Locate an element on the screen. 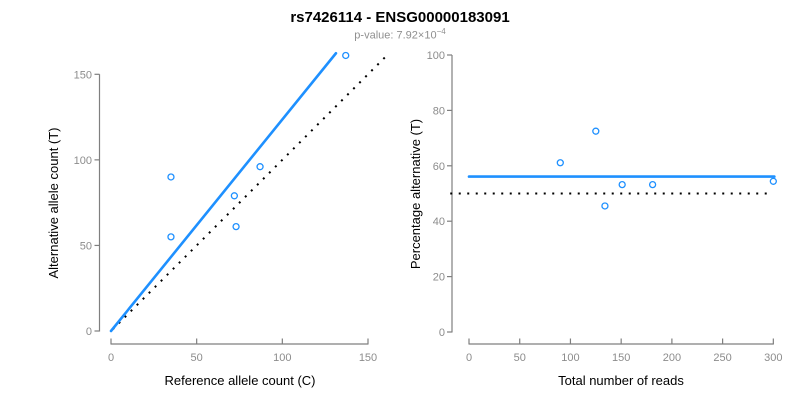 Image resolution: width=800 pixels, height=400 pixels. x-axis-title-right: Total number of reads is located at coordinates (621, 380).